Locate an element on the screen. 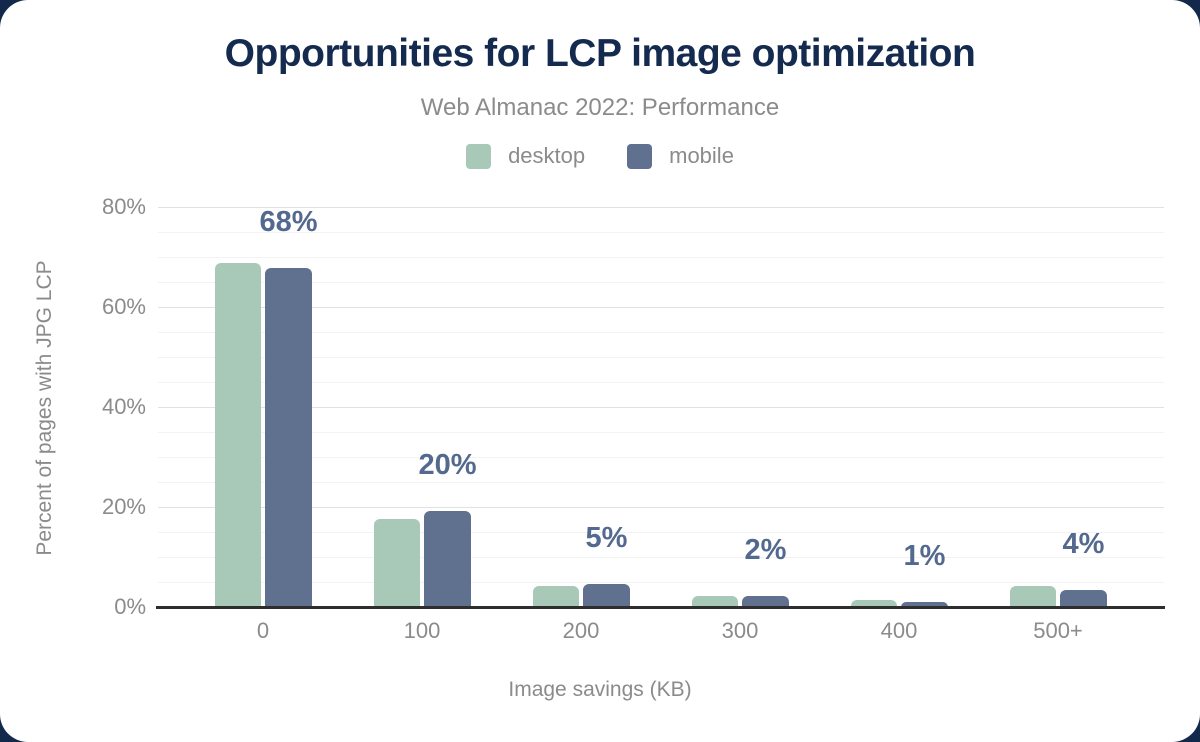 Image resolution: width=1200 pixels, height=742 pixels. data-label-0: 68% is located at coordinates (288, 221).